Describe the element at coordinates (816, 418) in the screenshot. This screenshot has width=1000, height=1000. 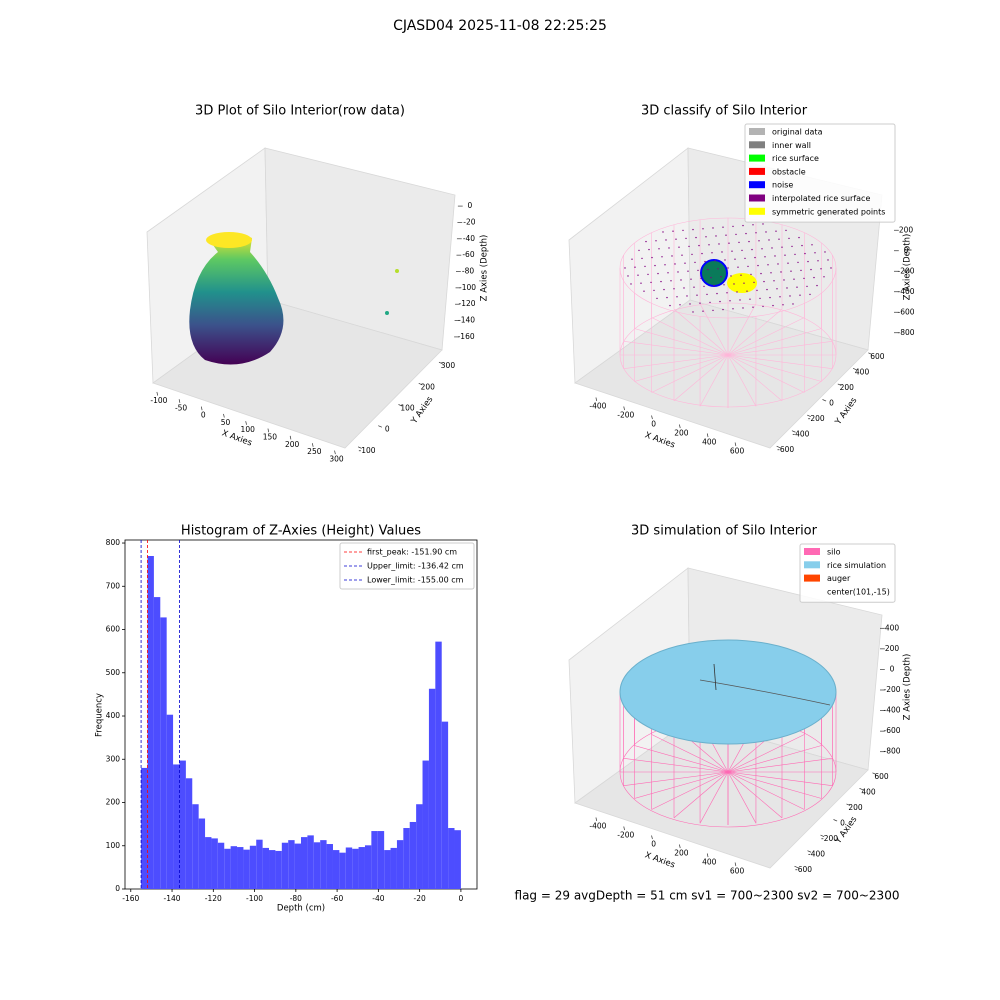
I see `y-tick-label: -200` at that location.